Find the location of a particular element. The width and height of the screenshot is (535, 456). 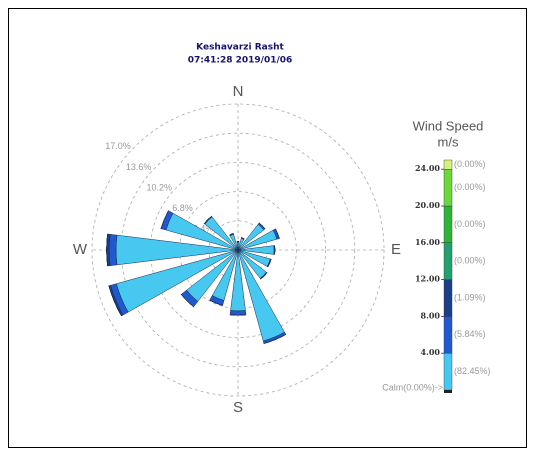

speed-tick-label: 24.00 is located at coordinates (427, 168).